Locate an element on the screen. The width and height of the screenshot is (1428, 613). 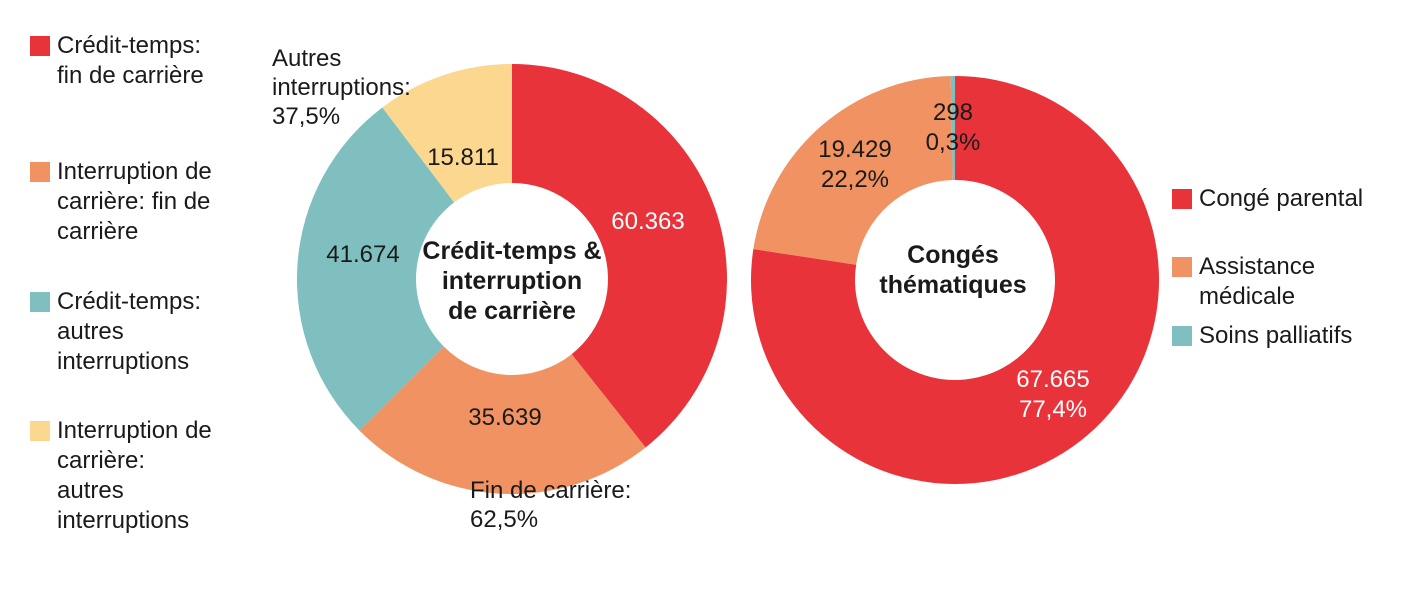
donut-center-title: Congés thématiques is located at coordinates (952, 270).